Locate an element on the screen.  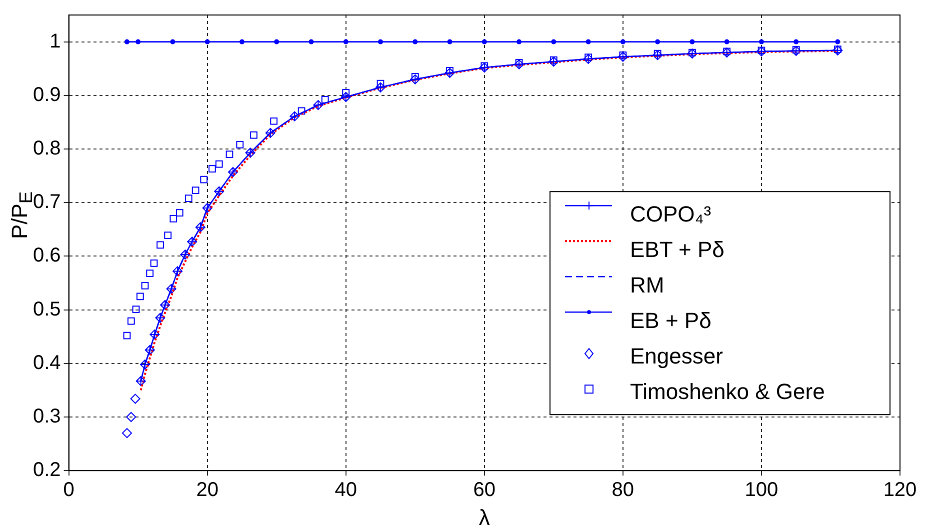
legend-label: Engesser is located at coordinates (676, 356).